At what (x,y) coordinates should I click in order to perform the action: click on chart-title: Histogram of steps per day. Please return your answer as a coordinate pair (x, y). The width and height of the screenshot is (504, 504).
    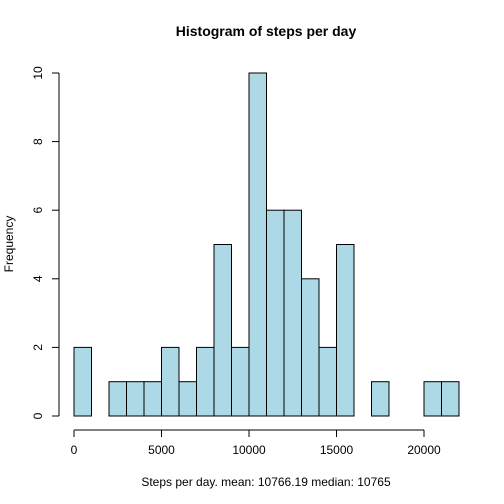
    Looking at the image, I should click on (266, 31).